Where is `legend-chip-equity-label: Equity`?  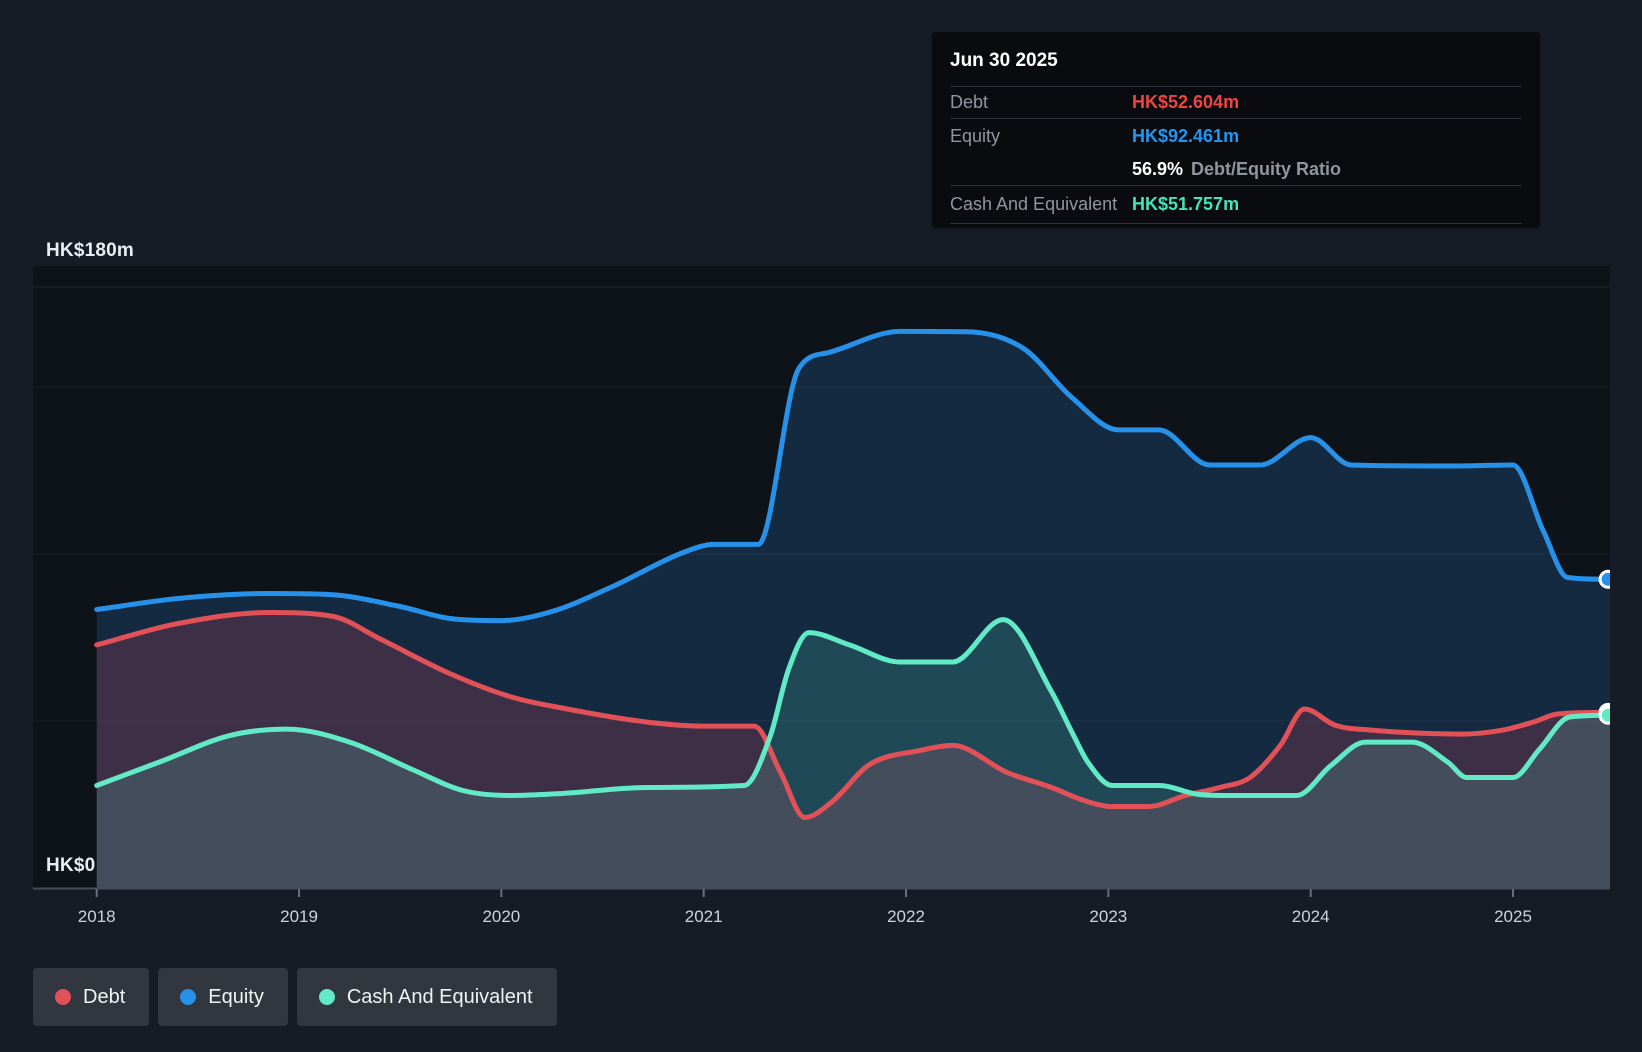 legend-chip-equity-label: Equity is located at coordinates (236, 996).